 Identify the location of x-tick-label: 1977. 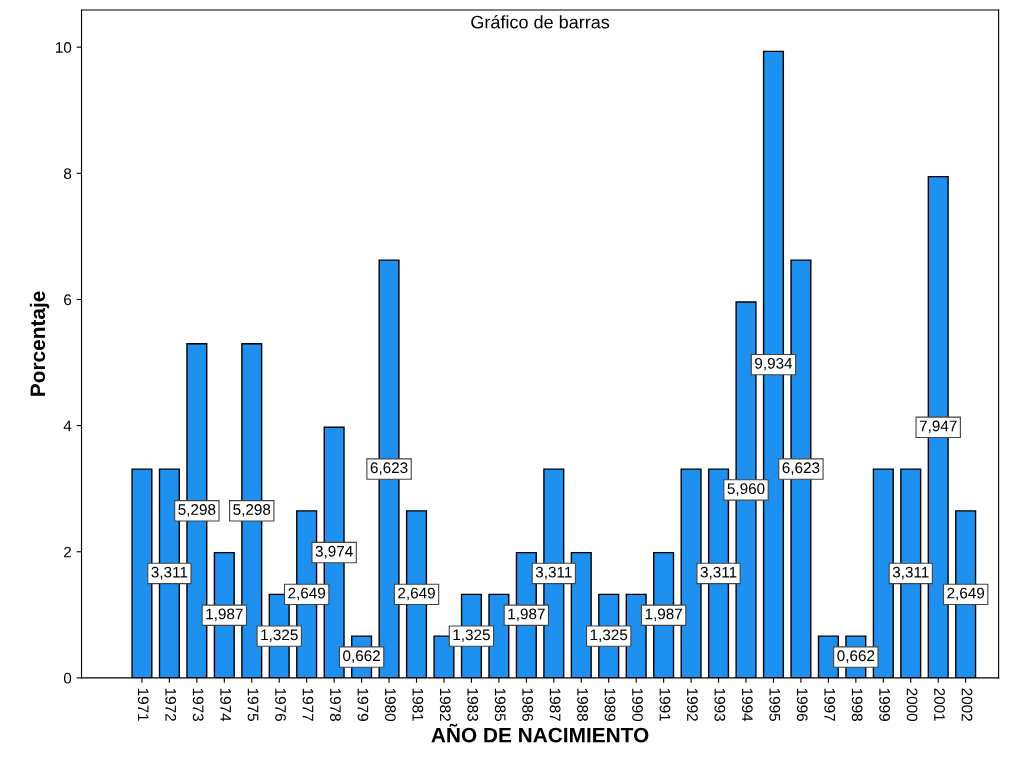
(308, 704).